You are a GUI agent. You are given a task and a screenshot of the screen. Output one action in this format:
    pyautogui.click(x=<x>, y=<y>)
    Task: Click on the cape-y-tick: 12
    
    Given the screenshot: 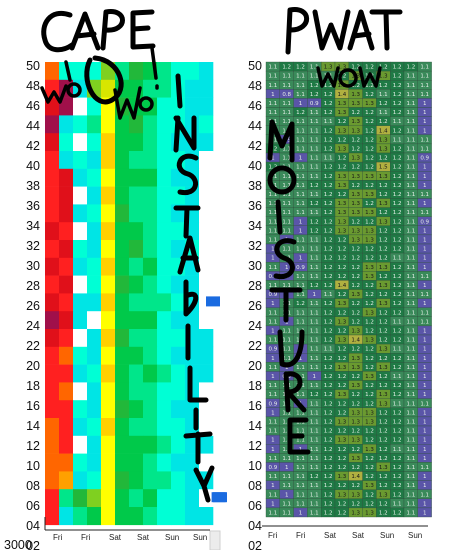 What is the action you would take?
    pyautogui.click(x=33, y=446)
    